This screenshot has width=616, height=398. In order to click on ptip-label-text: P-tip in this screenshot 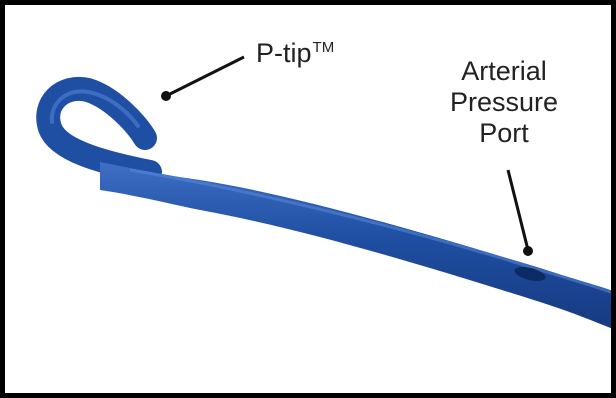, I will do `click(284, 53)`.